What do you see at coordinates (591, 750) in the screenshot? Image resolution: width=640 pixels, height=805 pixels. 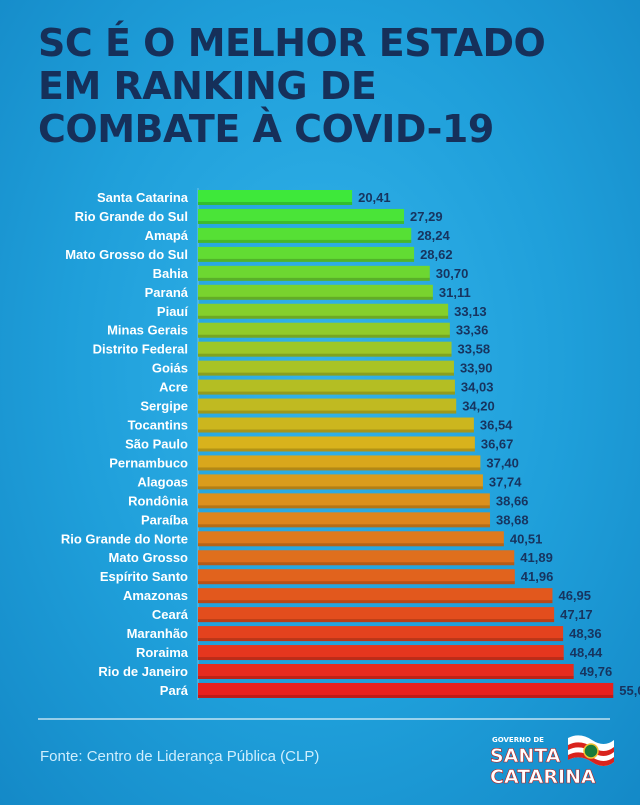 I see `santa-catarina-flag-icon` at bounding box center [591, 750].